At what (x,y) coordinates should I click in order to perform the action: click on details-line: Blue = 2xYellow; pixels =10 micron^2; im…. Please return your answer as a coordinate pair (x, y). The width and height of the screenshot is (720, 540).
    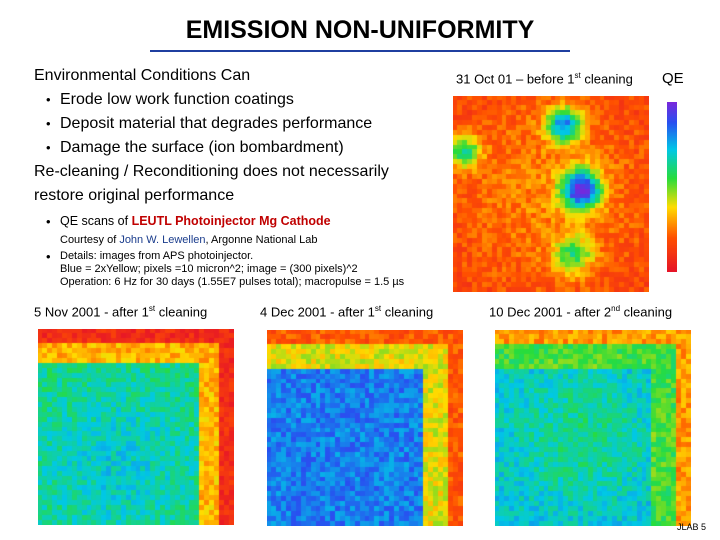
    Looking at the image, I should click on (209, 269).